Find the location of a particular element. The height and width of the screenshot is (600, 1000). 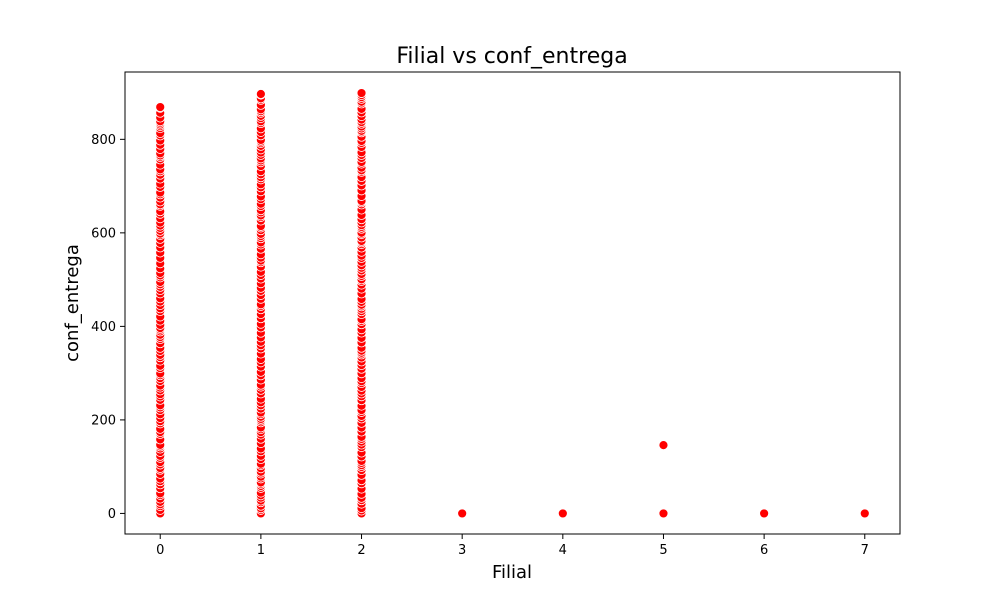

x-tick-label: 0 is located at coordinates (160, 550).